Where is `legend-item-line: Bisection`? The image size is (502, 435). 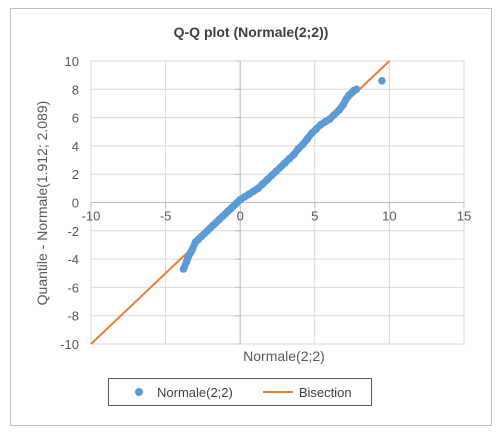 legend-item-line: Bisection is located at coordinates (292, 392).